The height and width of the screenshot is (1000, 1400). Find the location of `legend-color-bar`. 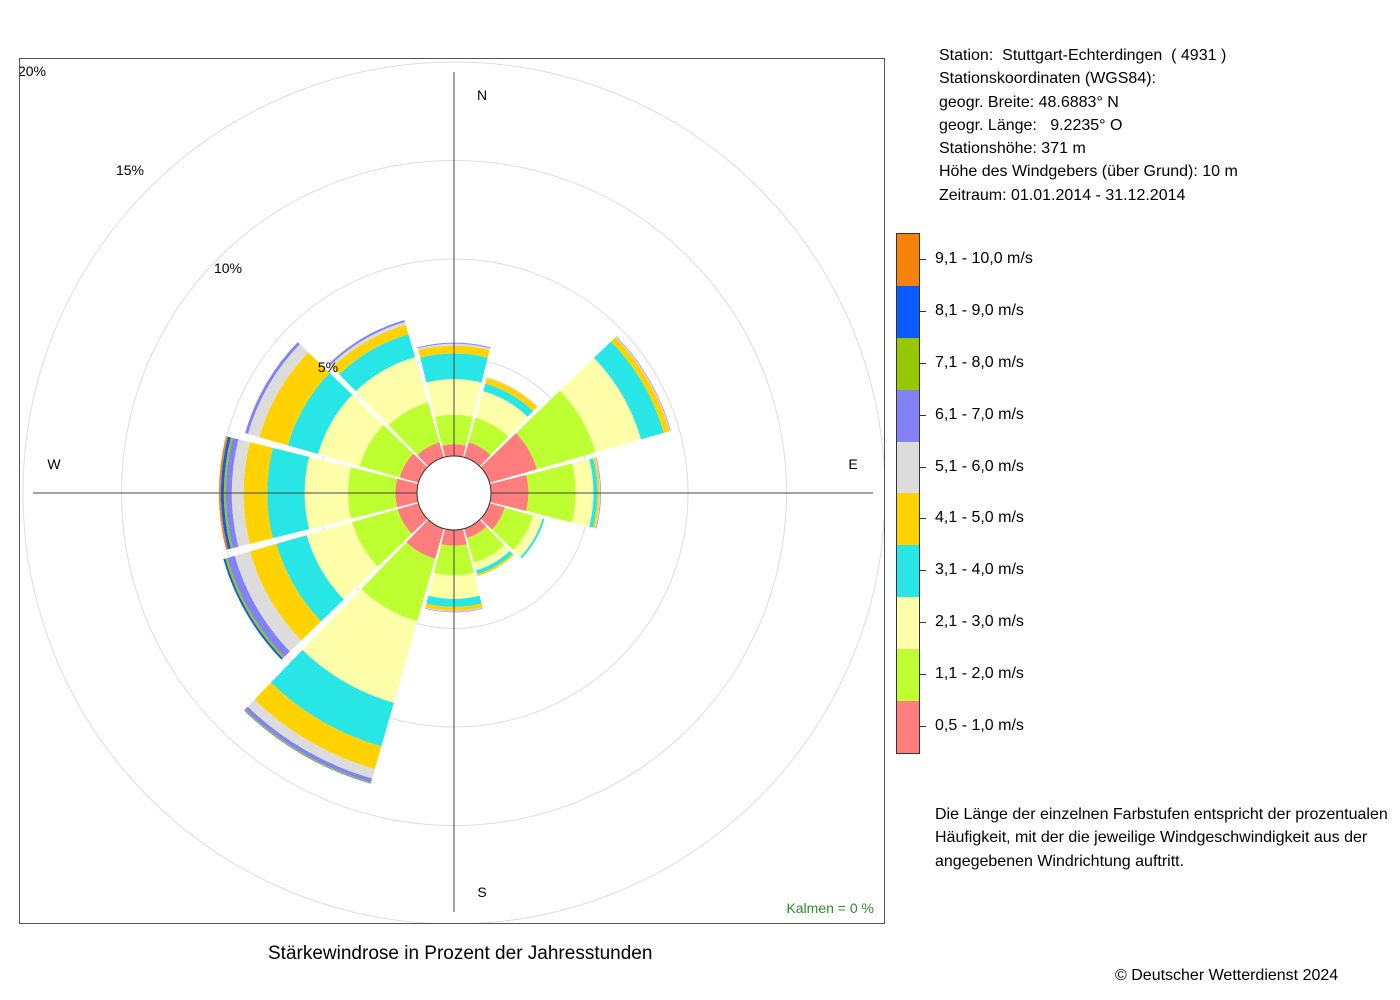

legend-color-bar is located at coordinates (908, 493).